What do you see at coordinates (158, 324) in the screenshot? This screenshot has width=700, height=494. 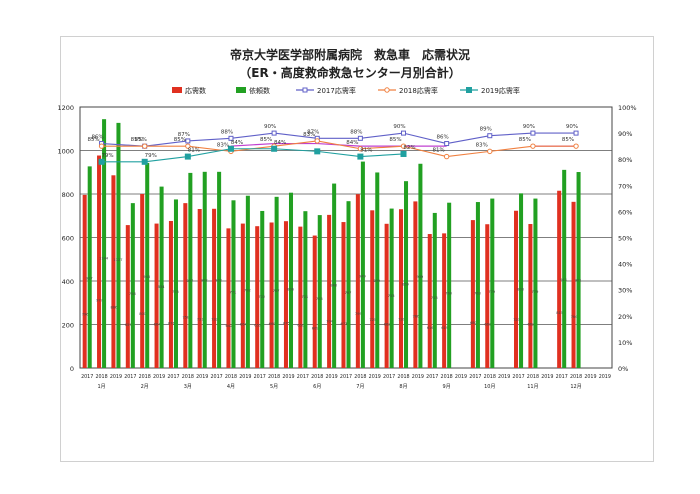 I see `bar-accepted-label: 664` at bounding box center [158, 324].